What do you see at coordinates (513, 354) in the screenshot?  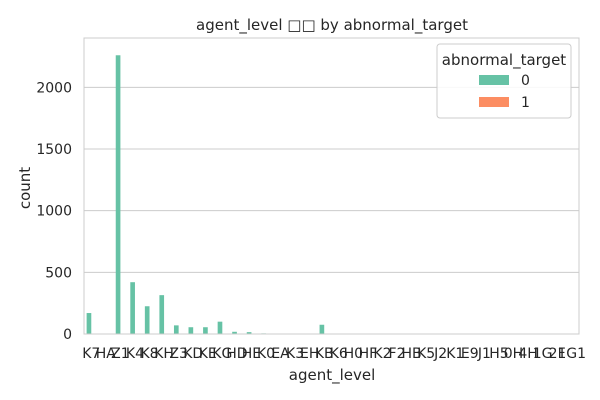 I see `x-tick-label: 0H` at bounding box center [513, 354].